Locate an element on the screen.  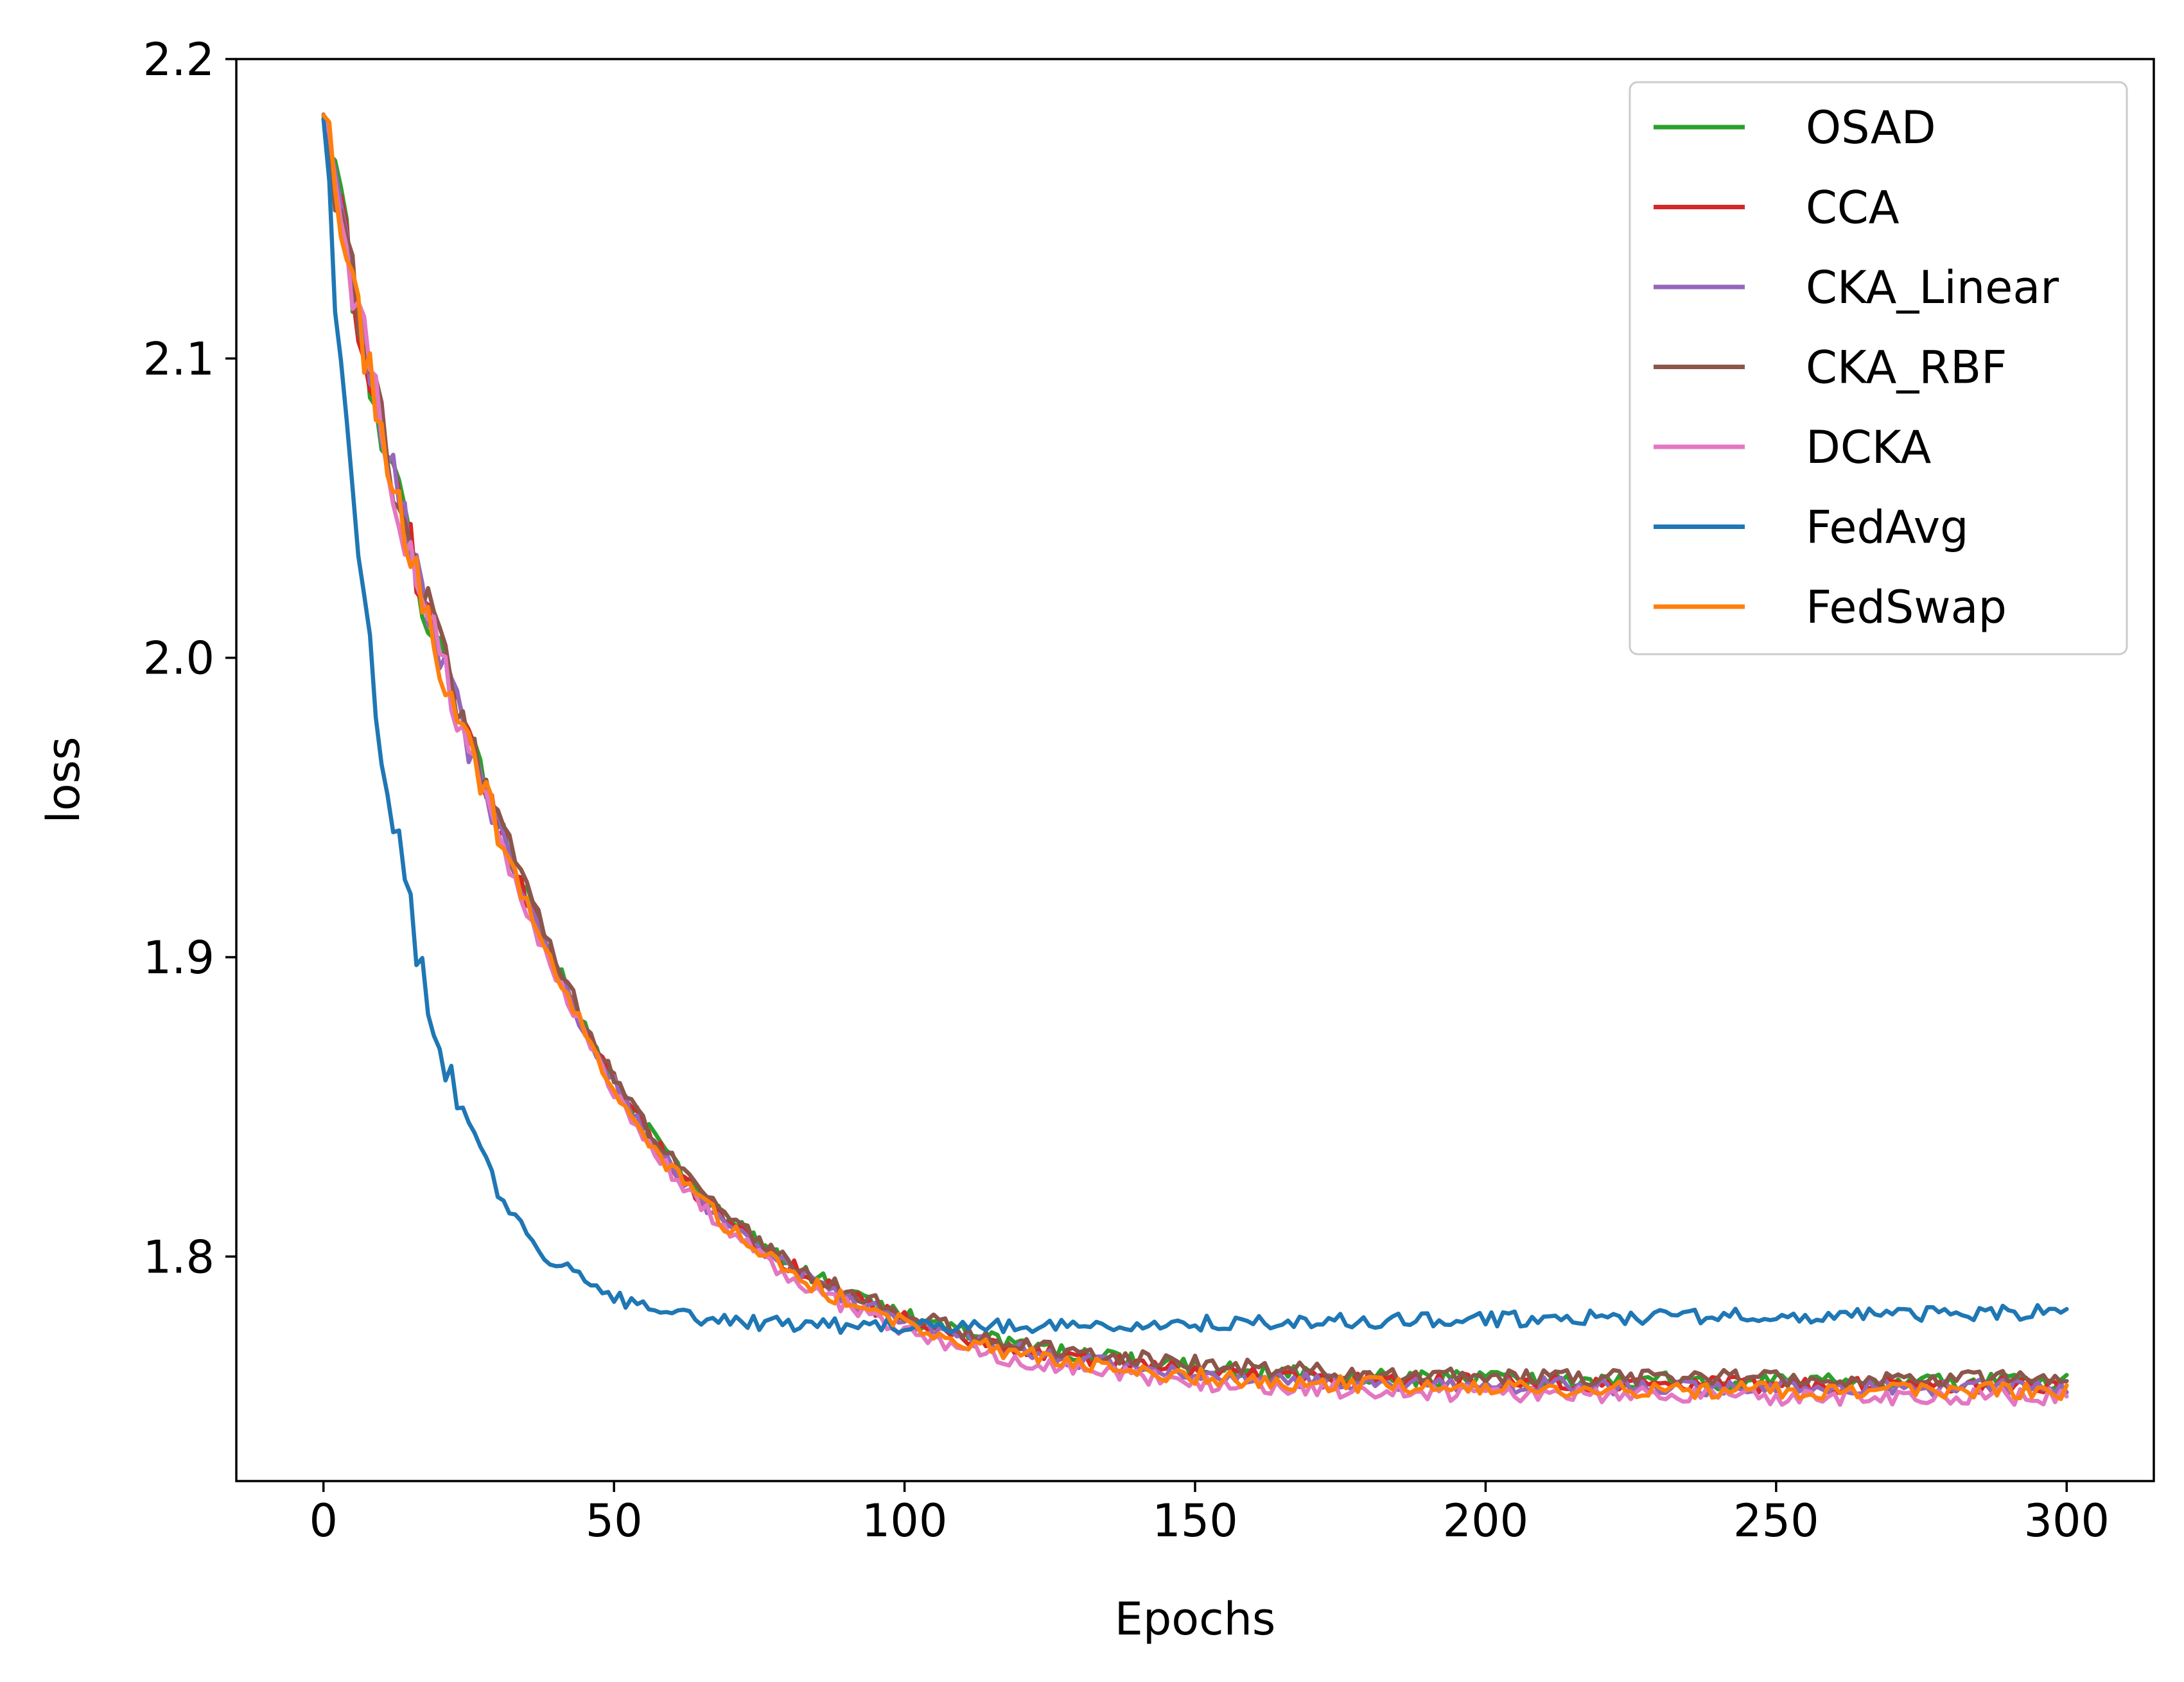
legend-label: OSAD is located at coordinates (1871, 127).